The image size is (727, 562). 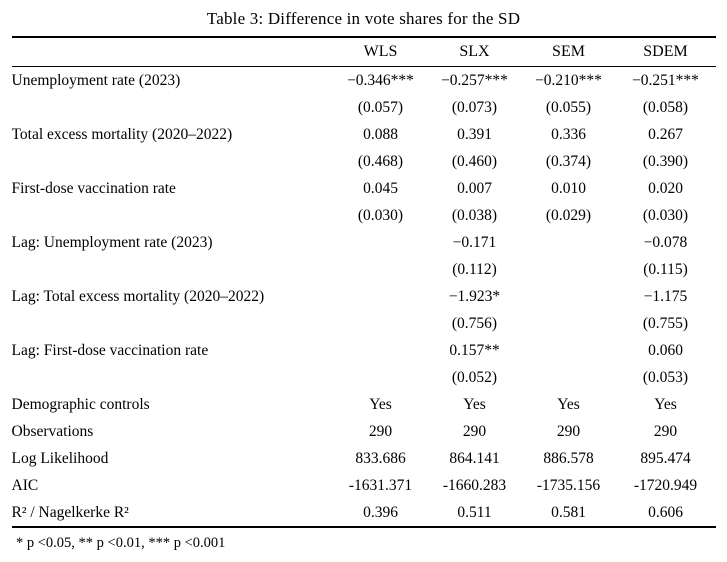 I want to click on se-cell: (0.052), so click(x=474, y=377).